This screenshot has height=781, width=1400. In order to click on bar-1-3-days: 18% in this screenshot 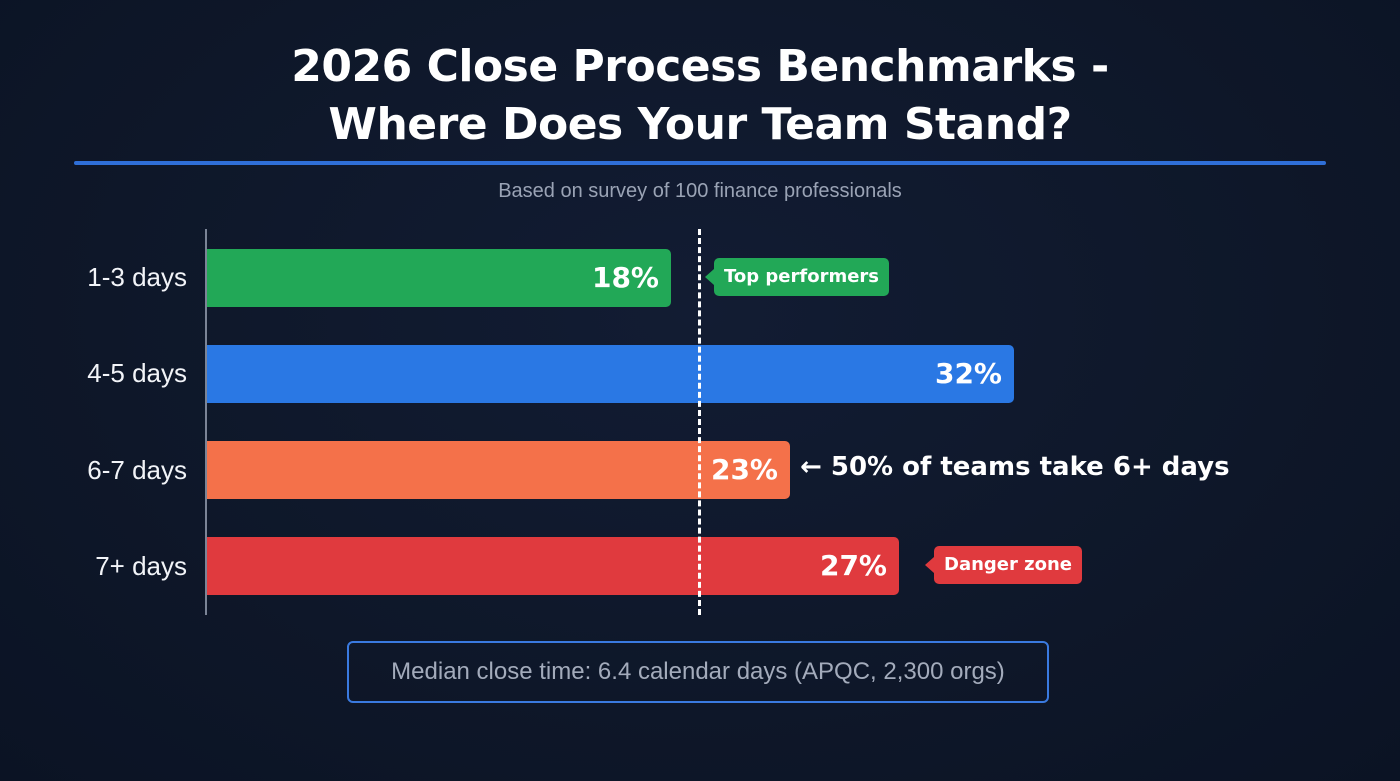, I will do `click(439, 278)`.